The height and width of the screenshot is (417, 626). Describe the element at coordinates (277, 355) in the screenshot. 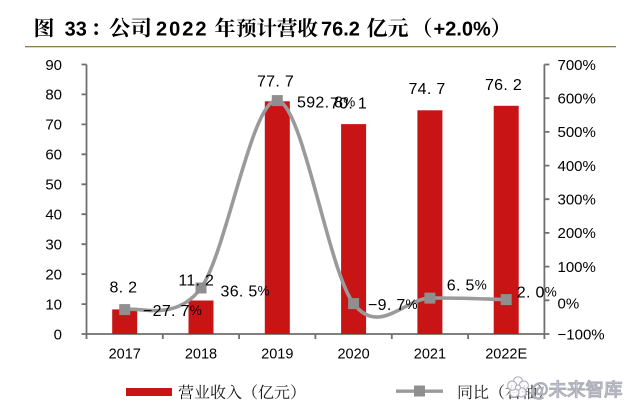

I see `svg-text: 2019` at that location.